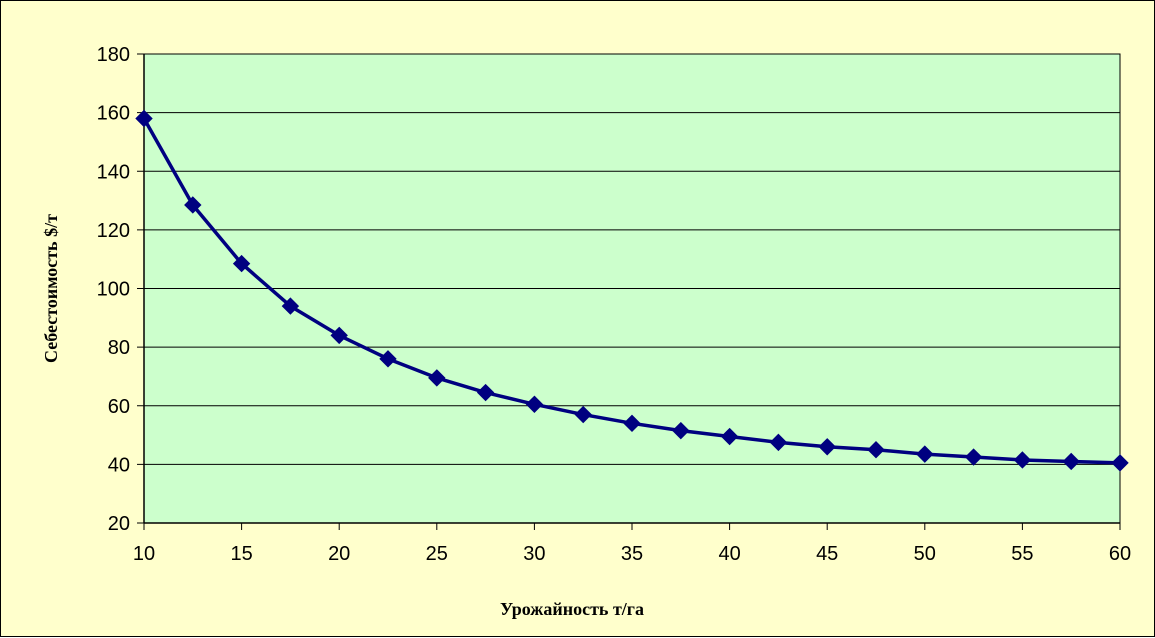  What do you see at coordinates (113, 172) in the screenshot?
I see `y-tick-label: 140` at bounding box center [113, 172].